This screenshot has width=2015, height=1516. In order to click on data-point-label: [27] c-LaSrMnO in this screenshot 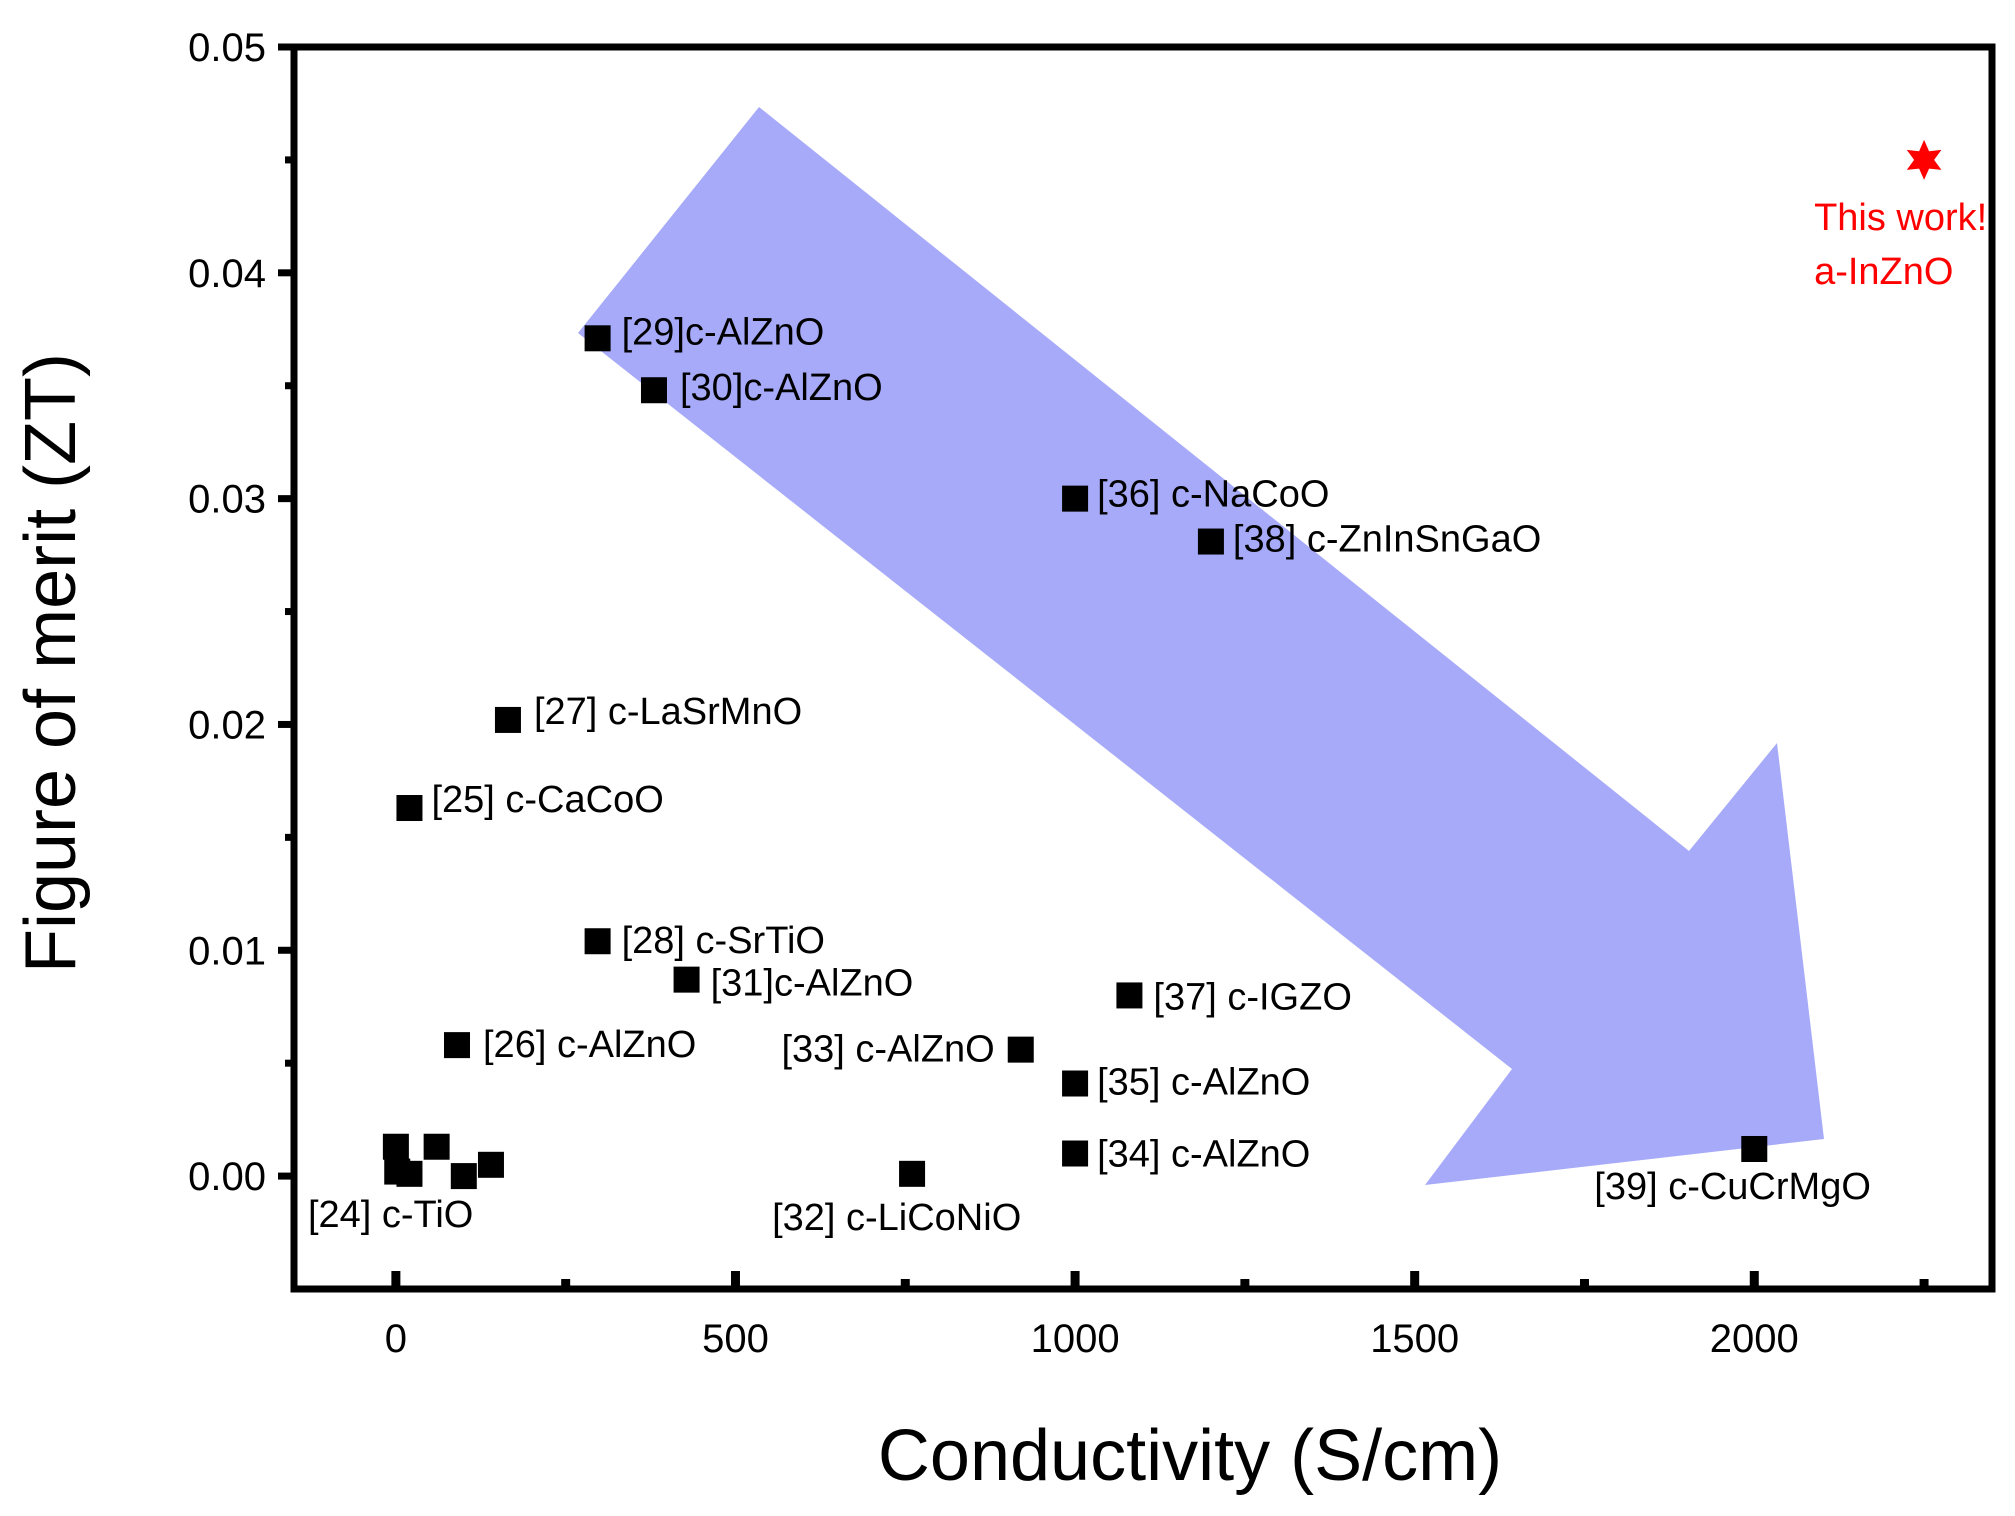, I will do `click(668, 712)`.